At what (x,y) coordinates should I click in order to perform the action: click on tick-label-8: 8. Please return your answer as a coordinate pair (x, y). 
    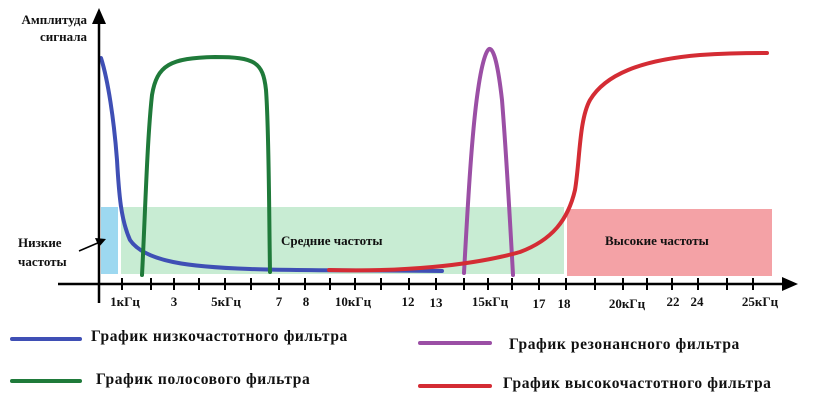
    Looking at the image, I should click on (306, 301).